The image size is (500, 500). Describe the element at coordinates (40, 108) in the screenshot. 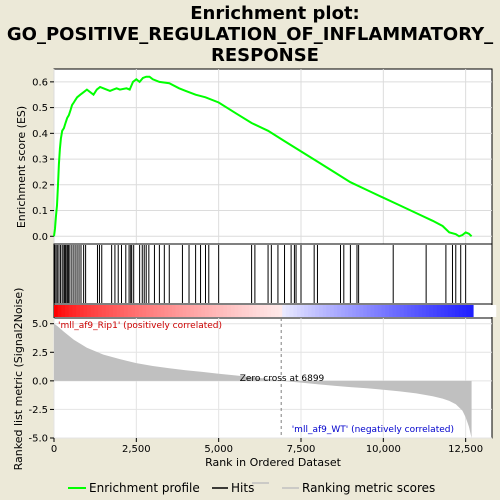

I see `es-y-tick-label: 0.5` at that location.